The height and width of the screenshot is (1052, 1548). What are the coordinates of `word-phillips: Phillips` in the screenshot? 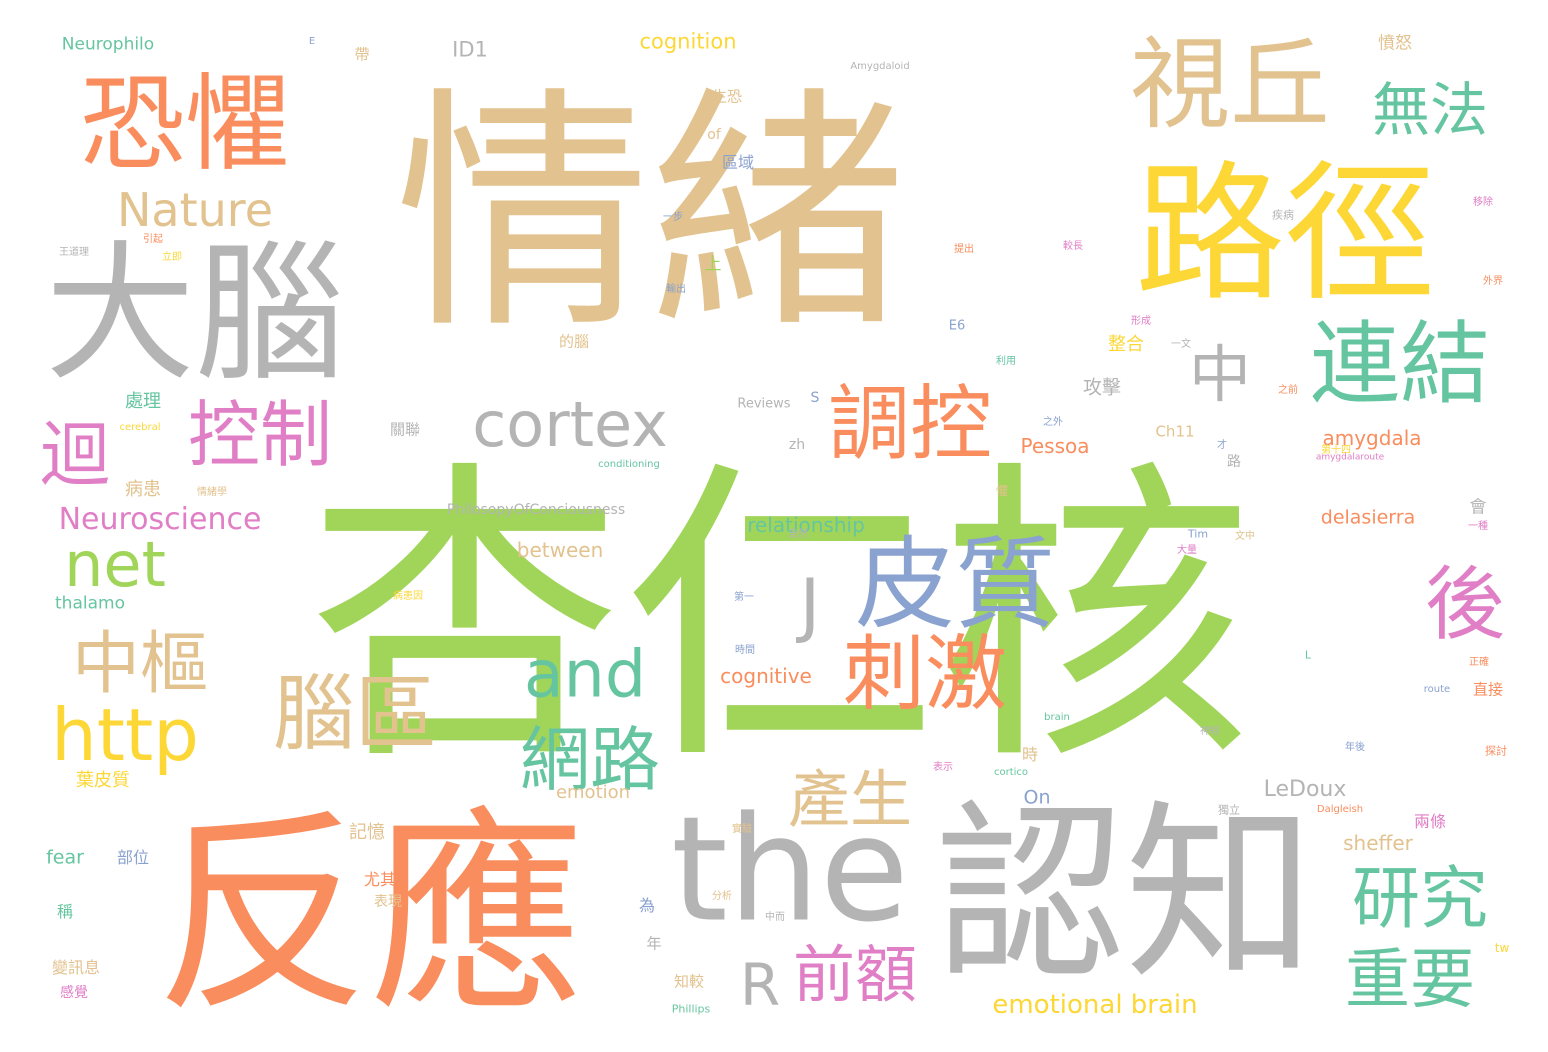 It's located at (691, 1009).